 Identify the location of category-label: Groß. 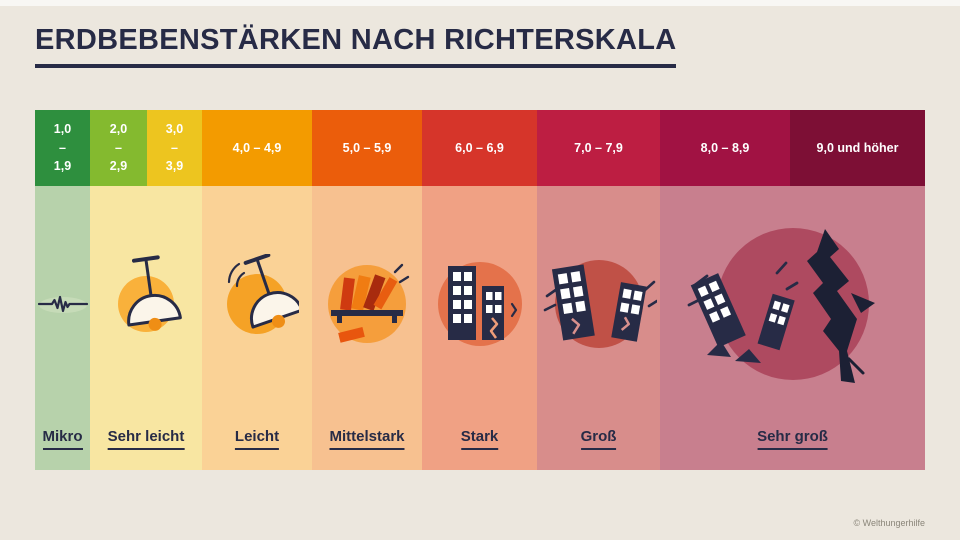
(598, 439).